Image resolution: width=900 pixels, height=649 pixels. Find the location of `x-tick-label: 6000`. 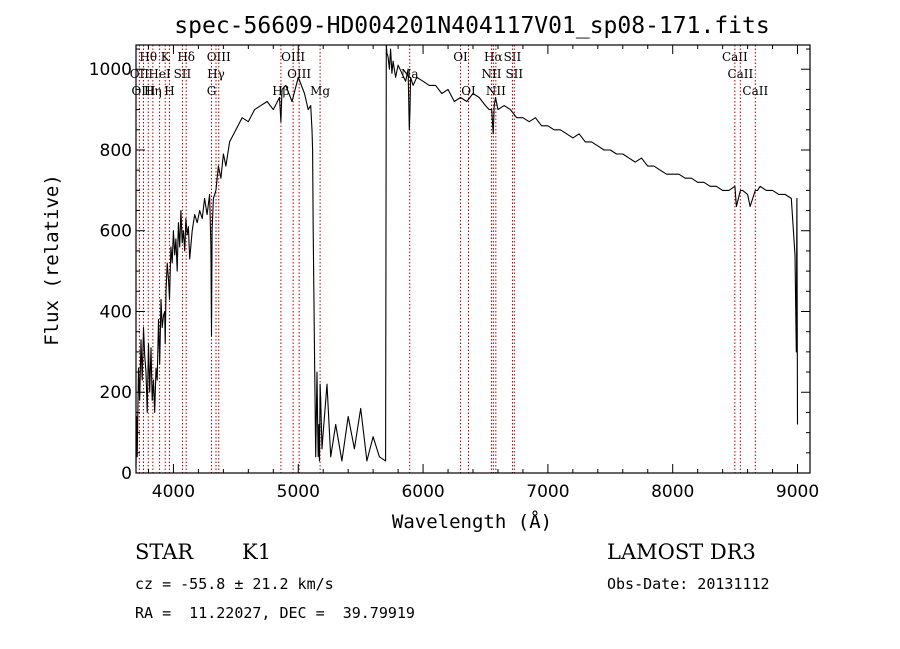

x-tick-label: 6000 is located at coordinates (422, 492).